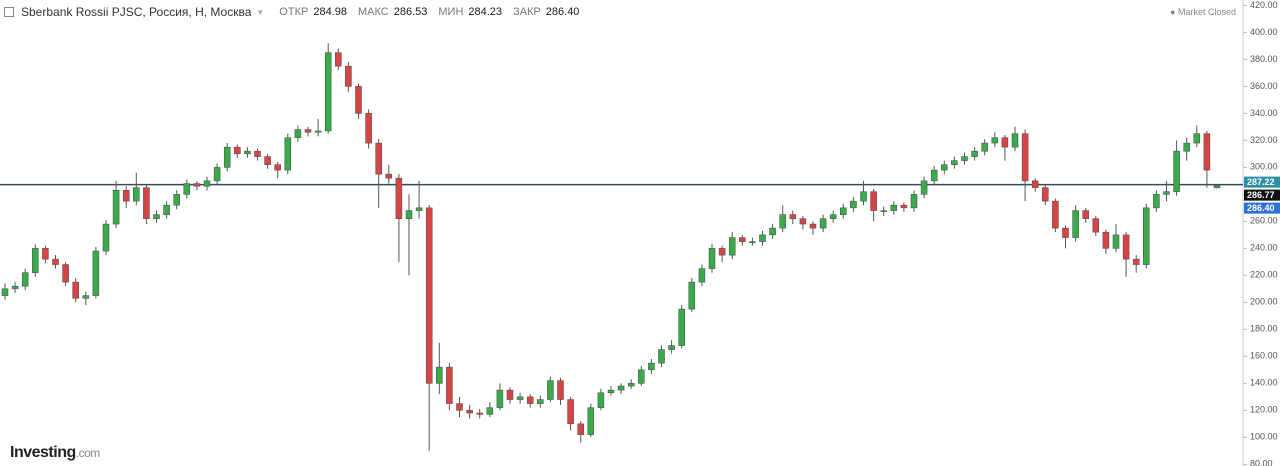 The image size is (1280, 466). What do you see at coordinates (1264, 59) in the screenshot?
I see `y-tick-label: 380.00` at bounding box center [1264, 59].